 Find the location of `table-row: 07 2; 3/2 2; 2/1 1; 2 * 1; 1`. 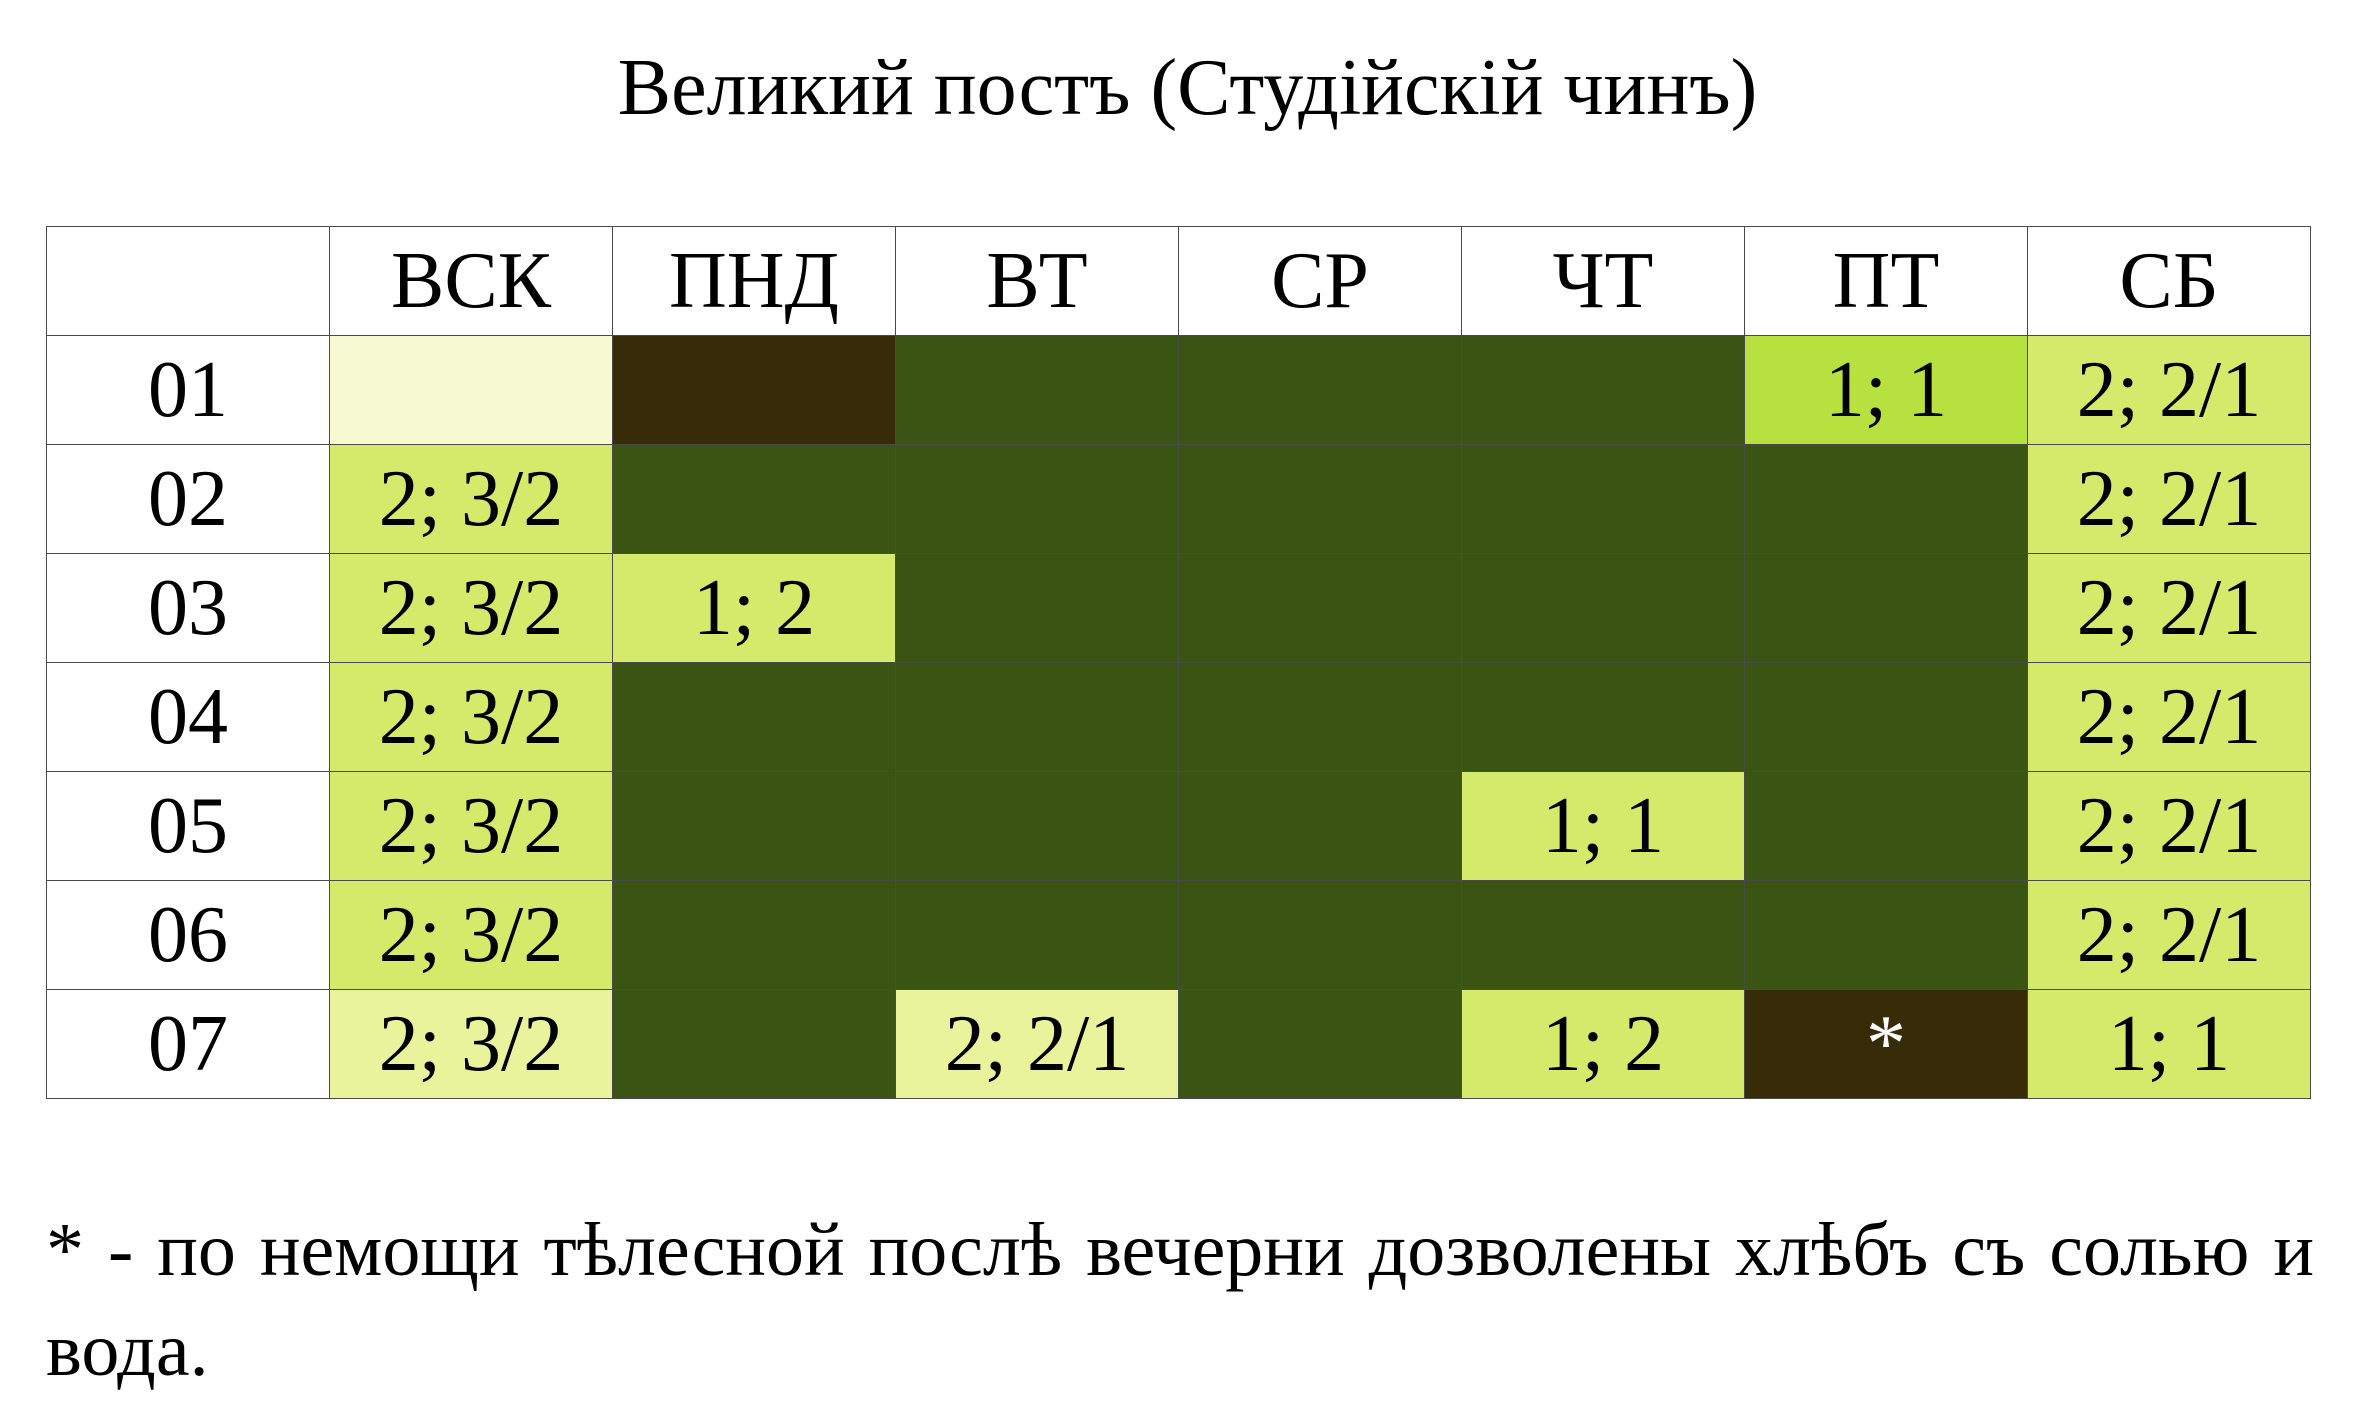

table-row: 07 2; 3/2 2; 2/1 1; 2 * 1; 1 is located at coordinates (1178, 1044).